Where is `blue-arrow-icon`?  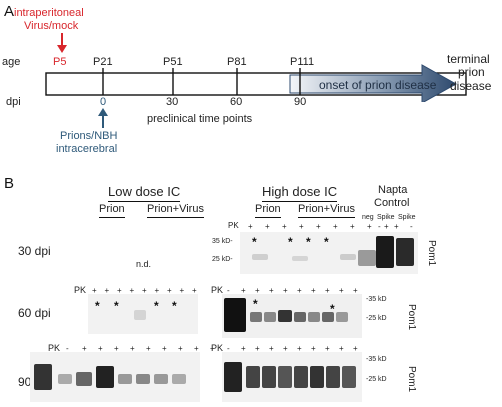 blue-arrow-icon is located at coordinates (103, 118).